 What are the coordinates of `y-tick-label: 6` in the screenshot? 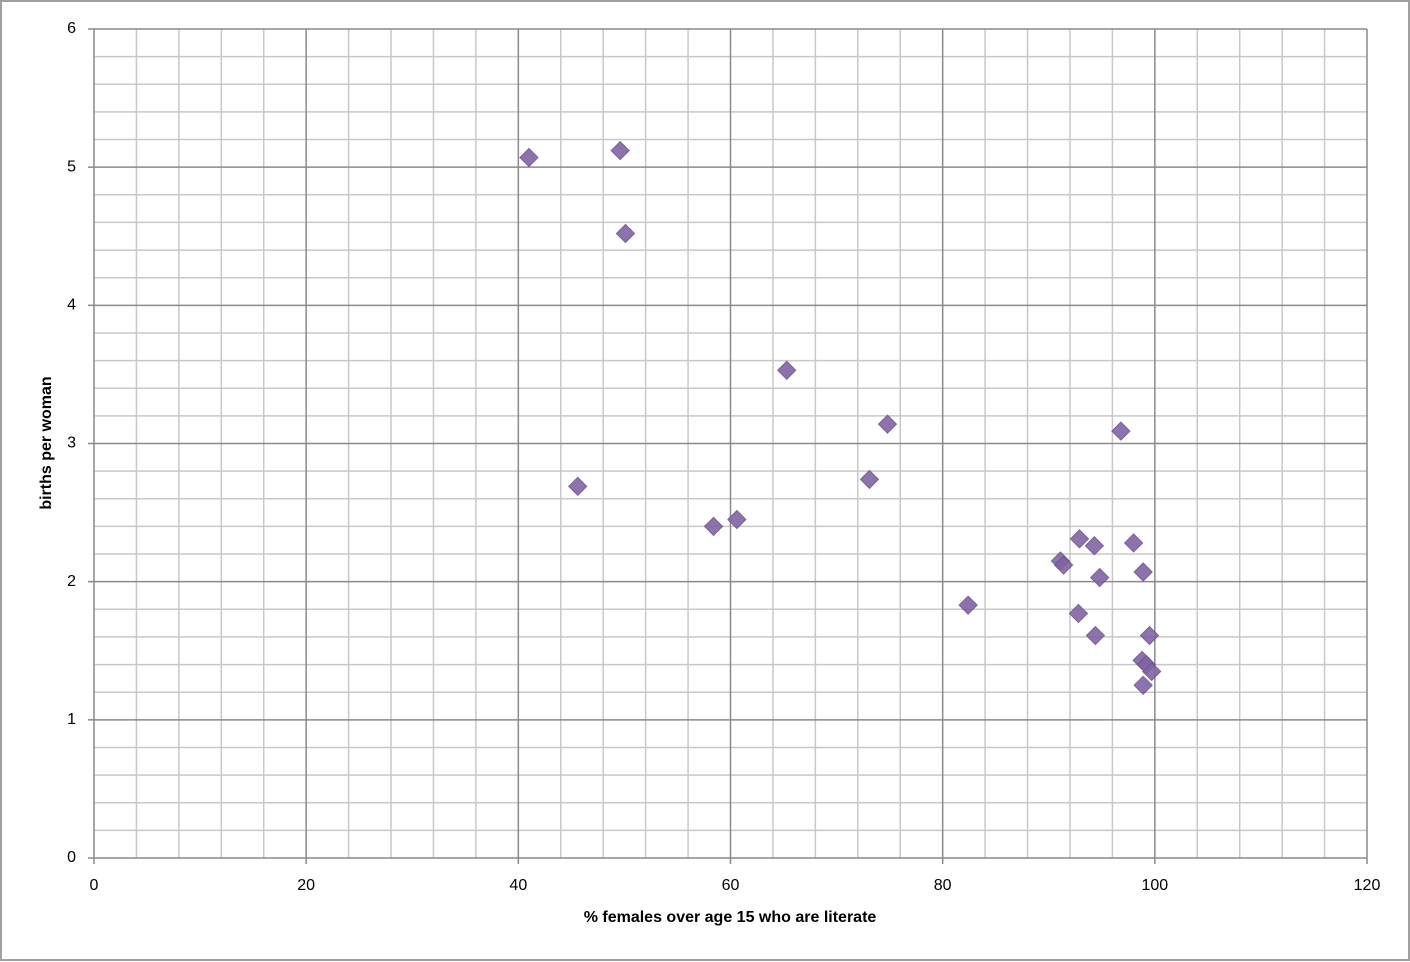 It's located at (71, 28).